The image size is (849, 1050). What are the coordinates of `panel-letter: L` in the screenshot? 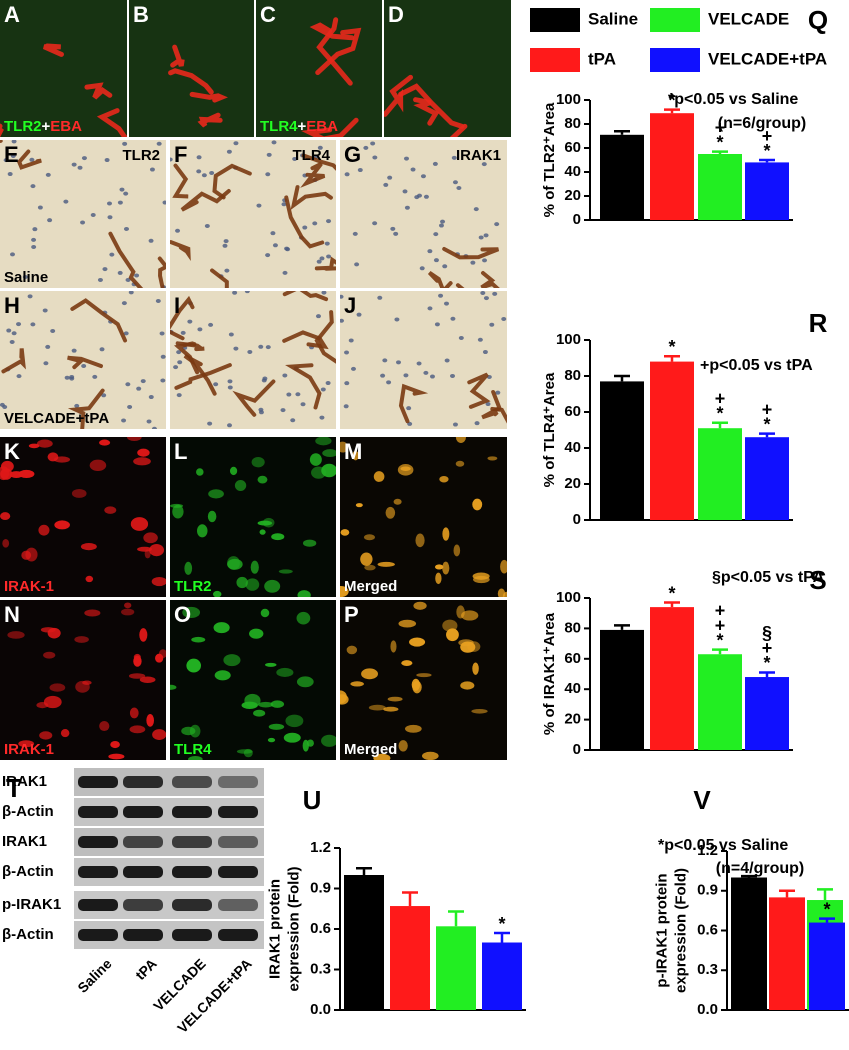 It's located at (180, 451).